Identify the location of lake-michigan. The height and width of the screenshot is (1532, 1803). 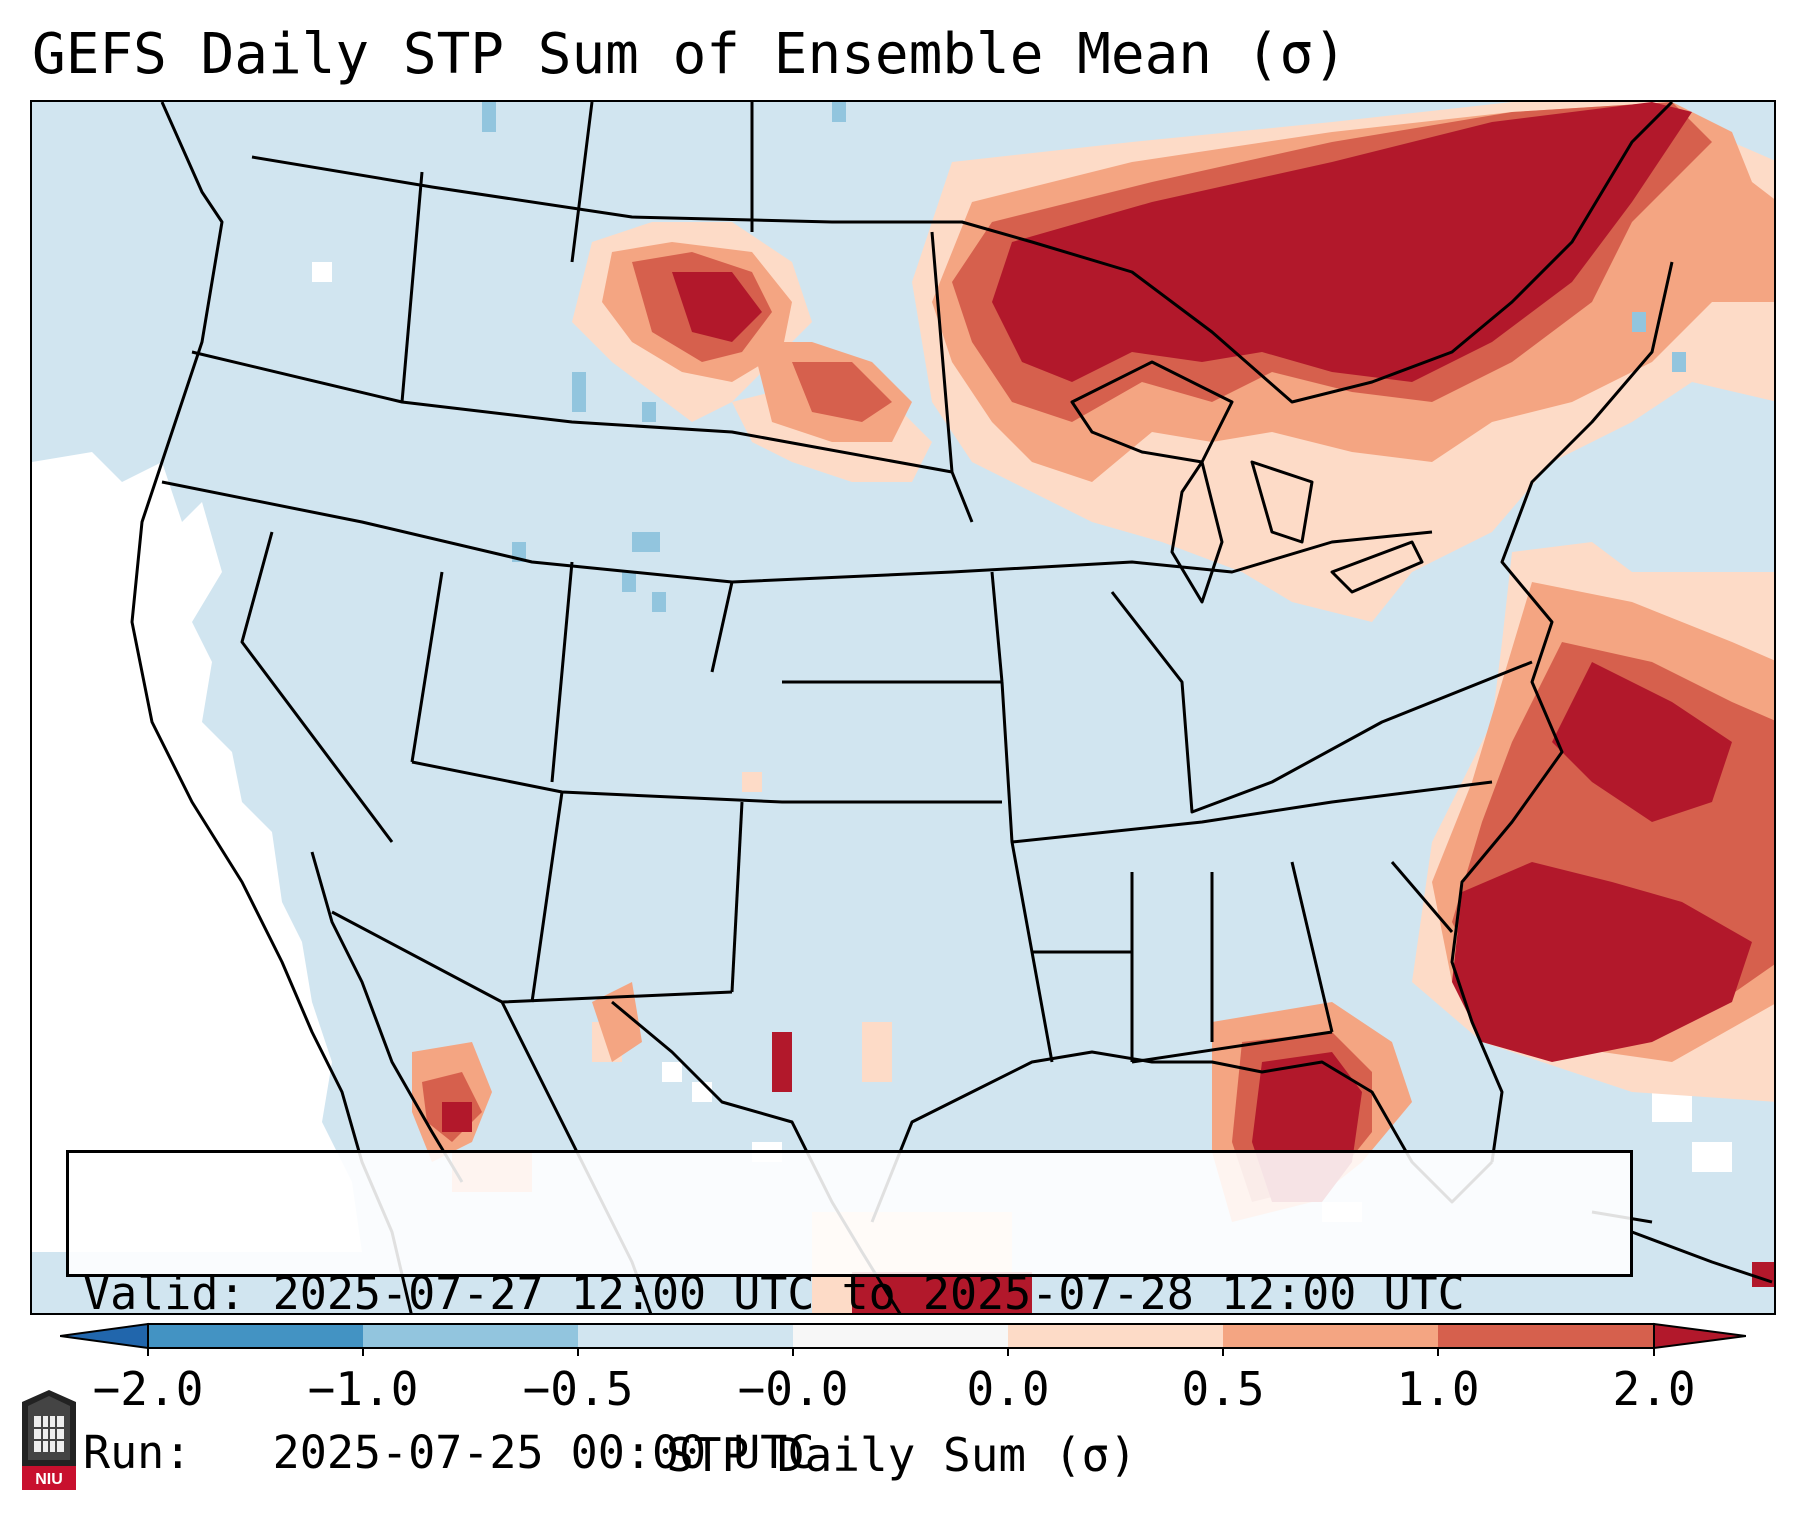
(1197, 532).